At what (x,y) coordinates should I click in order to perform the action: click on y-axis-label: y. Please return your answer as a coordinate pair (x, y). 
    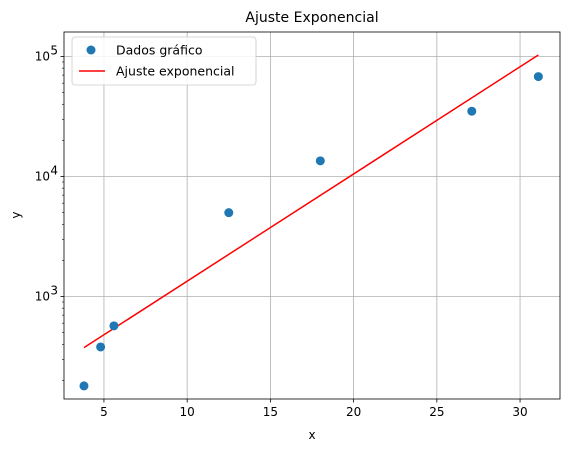
    Looking at the image, I should click on (16, 214).